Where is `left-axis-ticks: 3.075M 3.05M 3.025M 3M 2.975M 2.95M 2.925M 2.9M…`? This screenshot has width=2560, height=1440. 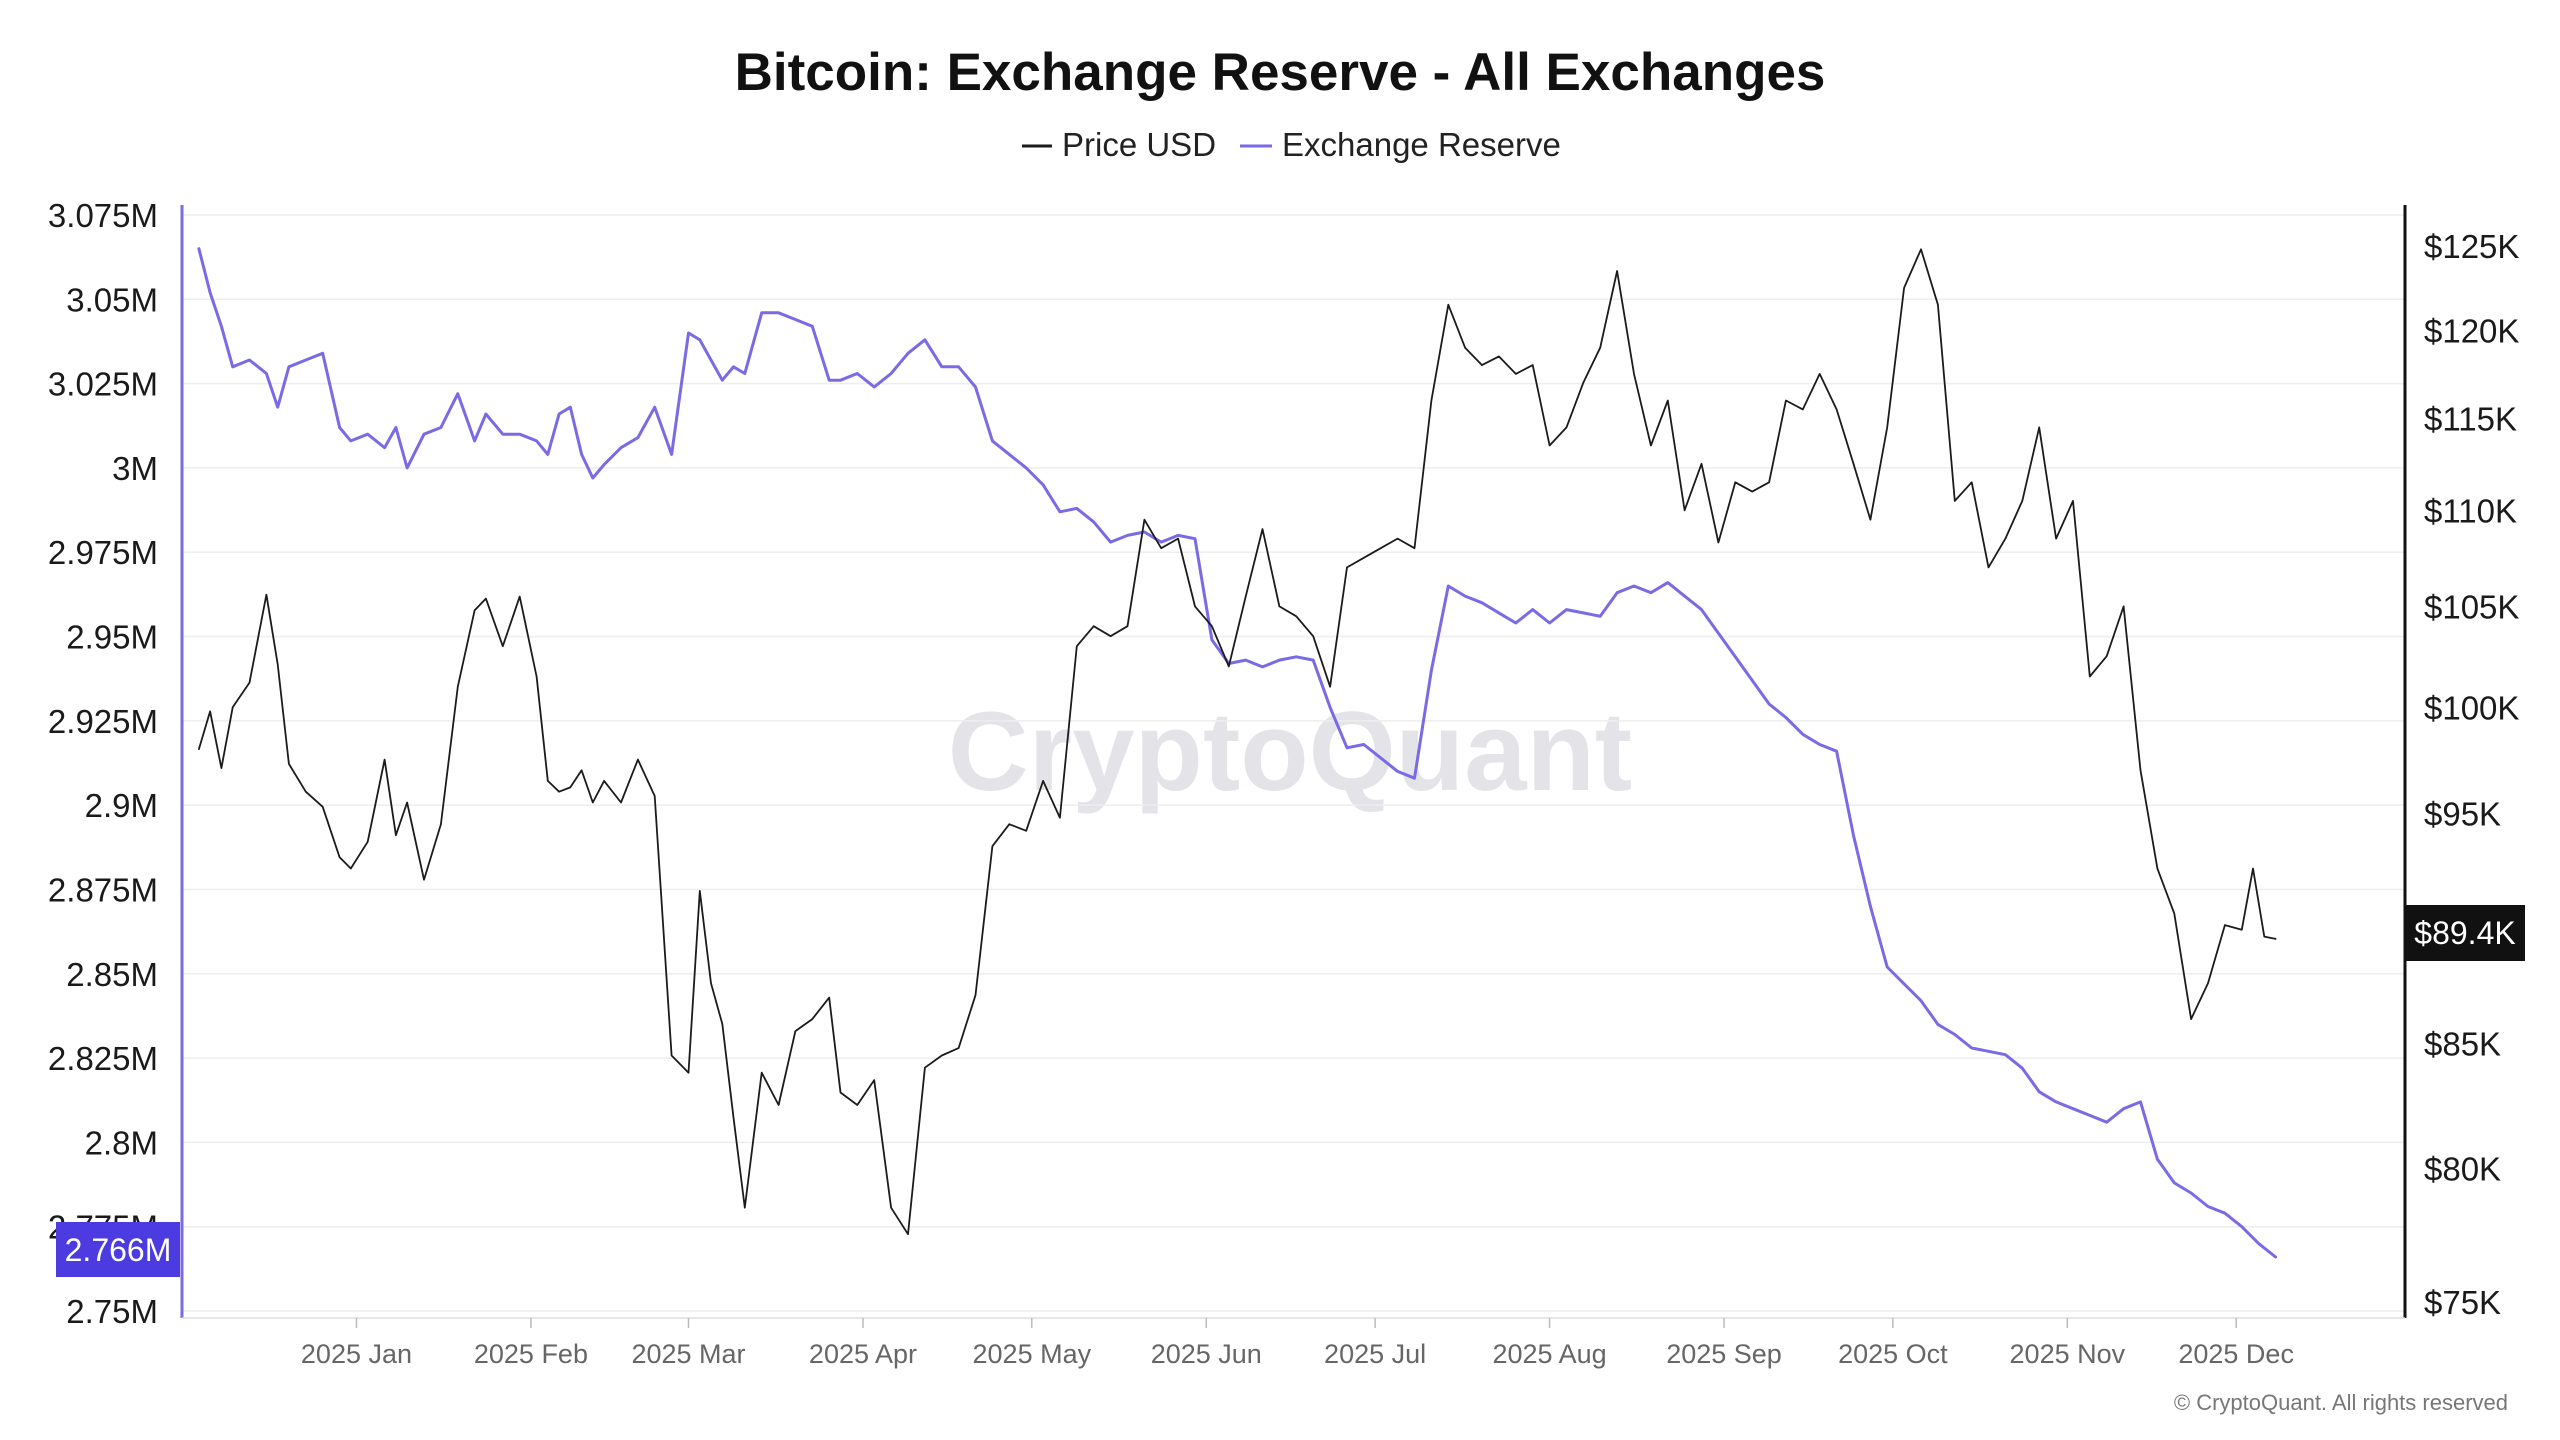 left-axis-ticks: 3.075M 3.05M 3.025M 3M 2.975M 2.95M 2.925M 2.9M… is located at coordinates (103, 763).